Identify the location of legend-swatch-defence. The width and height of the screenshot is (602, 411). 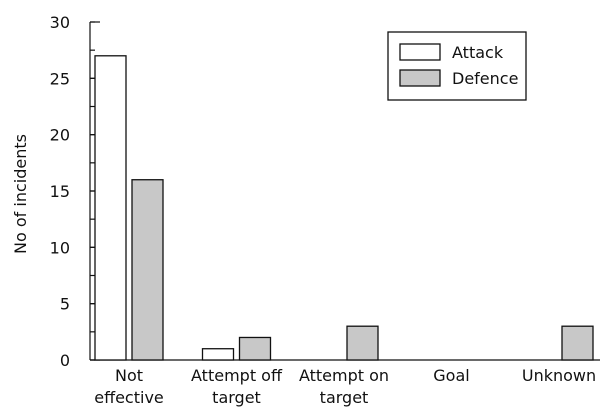
(420, 78).